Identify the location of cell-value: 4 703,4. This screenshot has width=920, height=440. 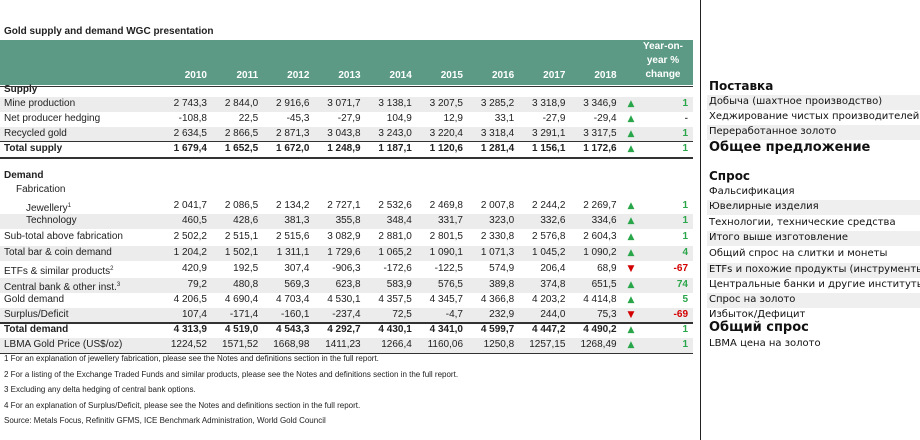
(293, 299).